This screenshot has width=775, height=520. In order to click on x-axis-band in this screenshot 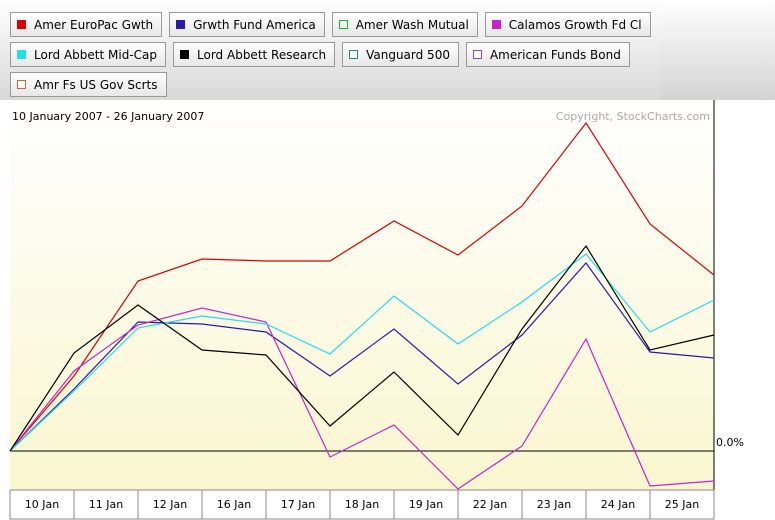, I will do `click(362, 504)`.